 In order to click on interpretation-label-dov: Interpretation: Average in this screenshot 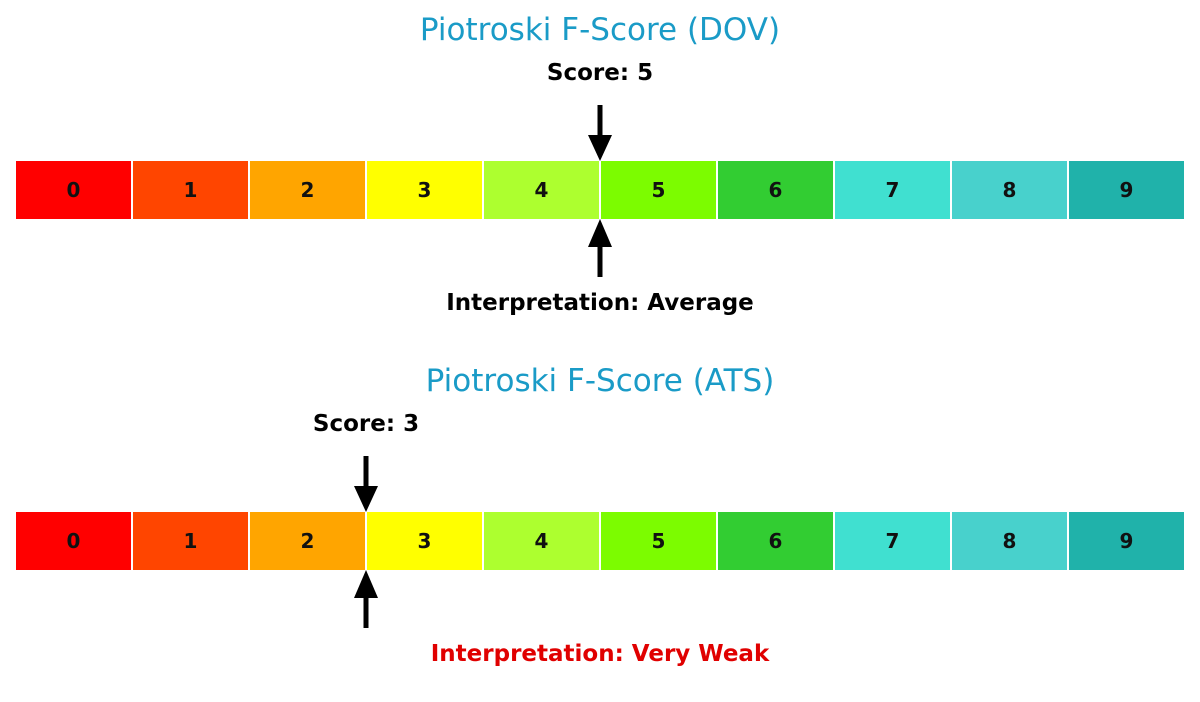, I will do `click(600, 303)`.